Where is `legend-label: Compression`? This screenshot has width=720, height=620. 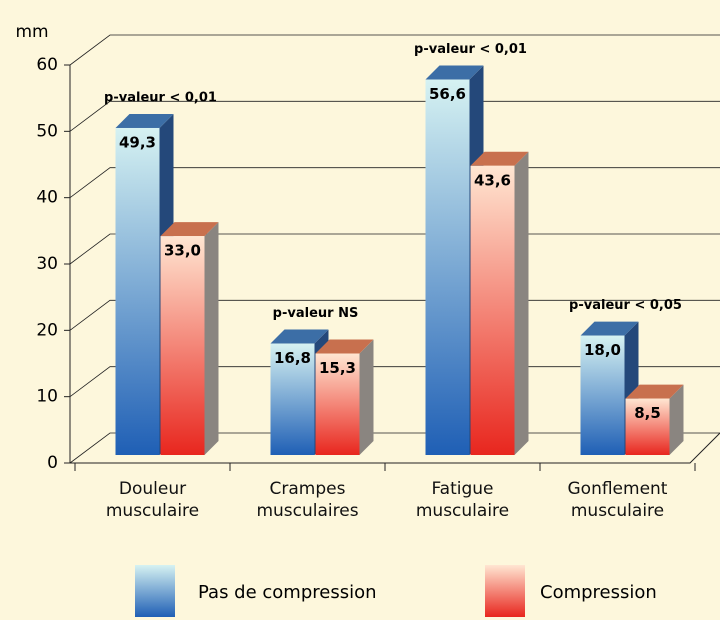
legend-label: Compression is located at coordinates (598, 592).